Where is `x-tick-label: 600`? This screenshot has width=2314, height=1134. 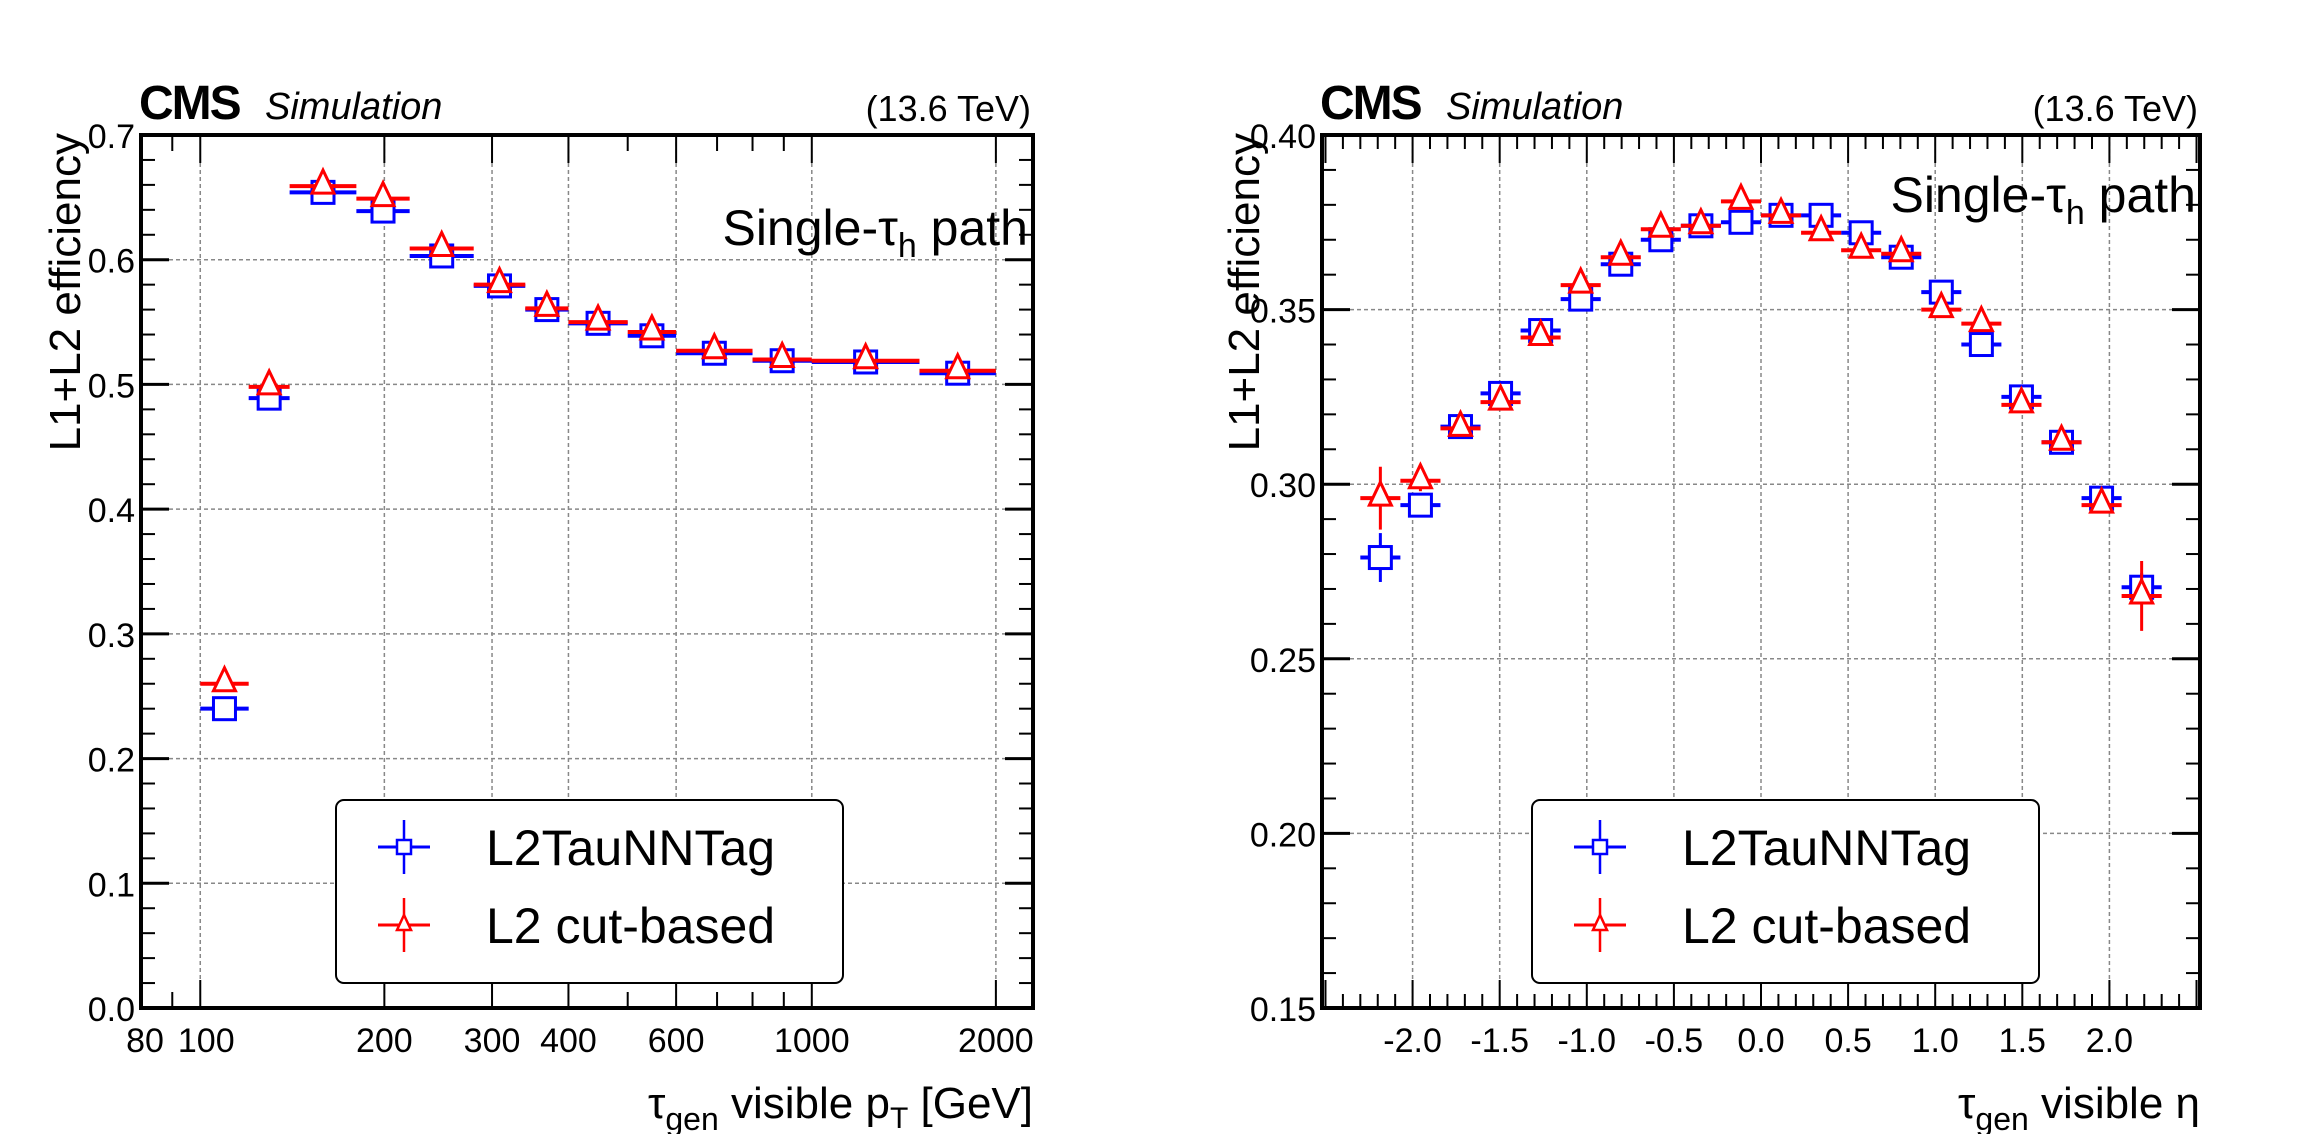
x-tick-label: 600 is located at coordinates (676, 1041).